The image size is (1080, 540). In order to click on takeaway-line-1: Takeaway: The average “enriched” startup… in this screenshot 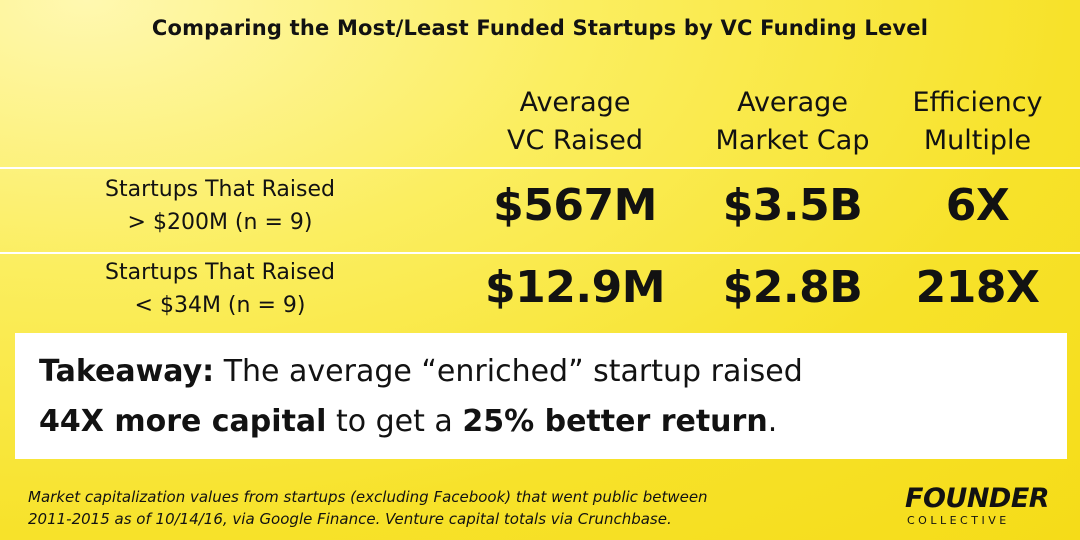, I will do `click(553, 372)`.